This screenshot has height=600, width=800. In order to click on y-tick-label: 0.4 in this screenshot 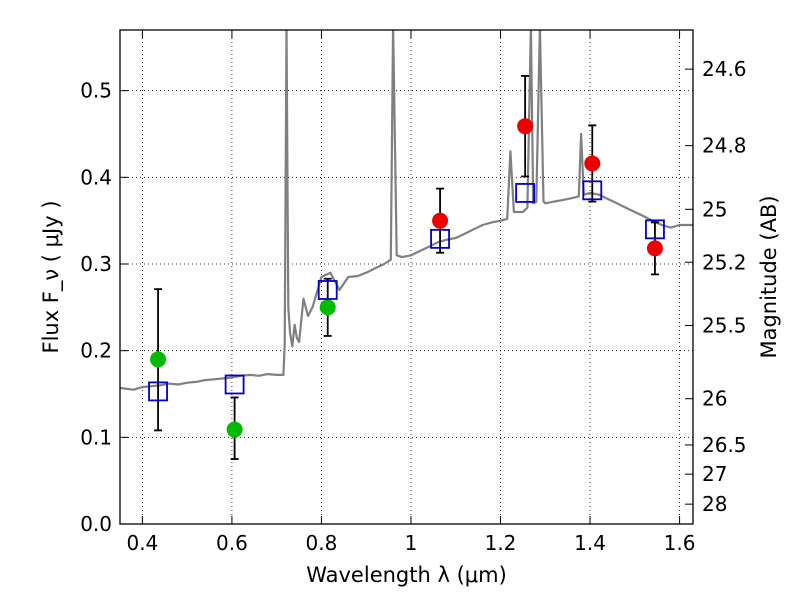, I will do `click(96, 177)`.